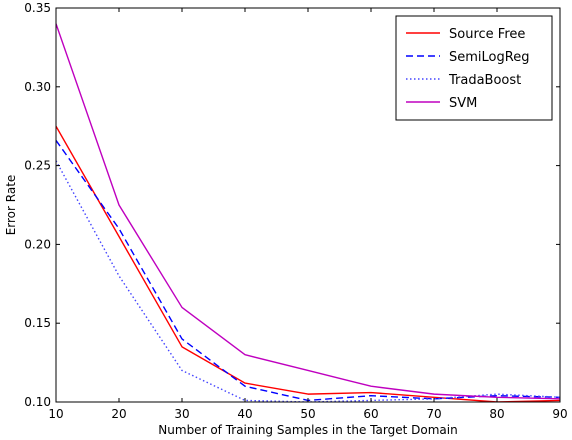 The image size is (572, 440). I want to click on x-tick-label: 20, so click(118, 414).